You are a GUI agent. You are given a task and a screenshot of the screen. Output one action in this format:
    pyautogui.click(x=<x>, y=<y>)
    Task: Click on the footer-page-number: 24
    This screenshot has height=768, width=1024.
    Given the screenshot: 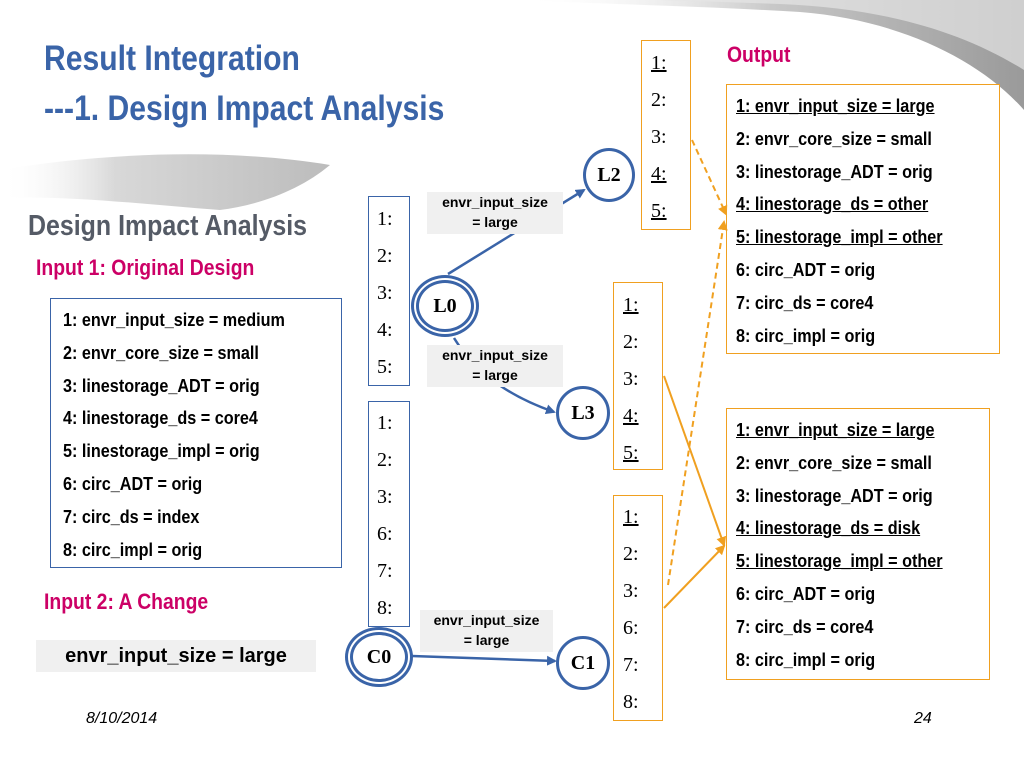 What is the action you would take?
    pyautogui.click(x=923, y=718)
    